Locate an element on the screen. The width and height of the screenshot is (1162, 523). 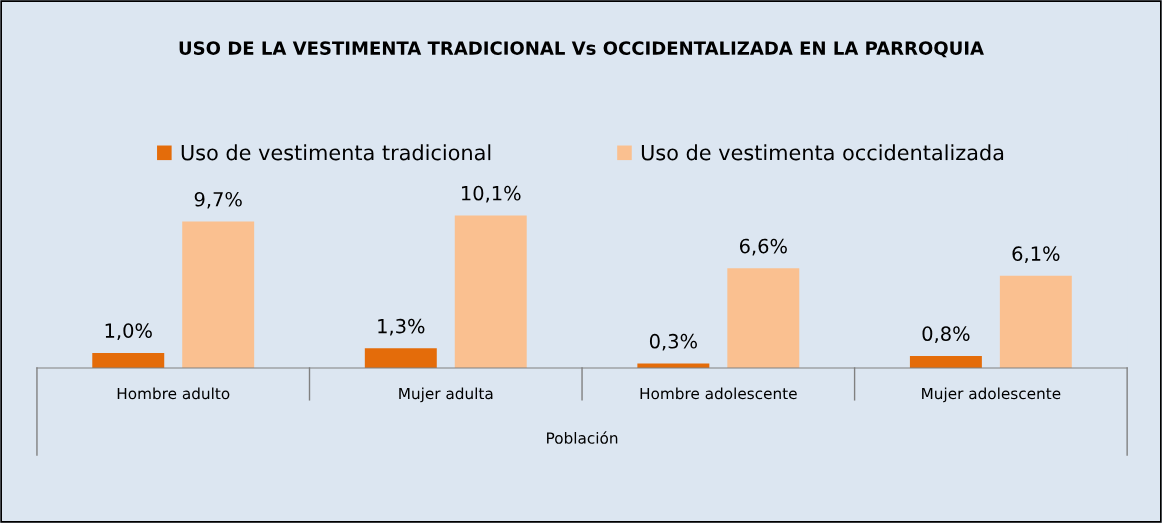
x-axis-title: Población is located at coordinates (582, 437).